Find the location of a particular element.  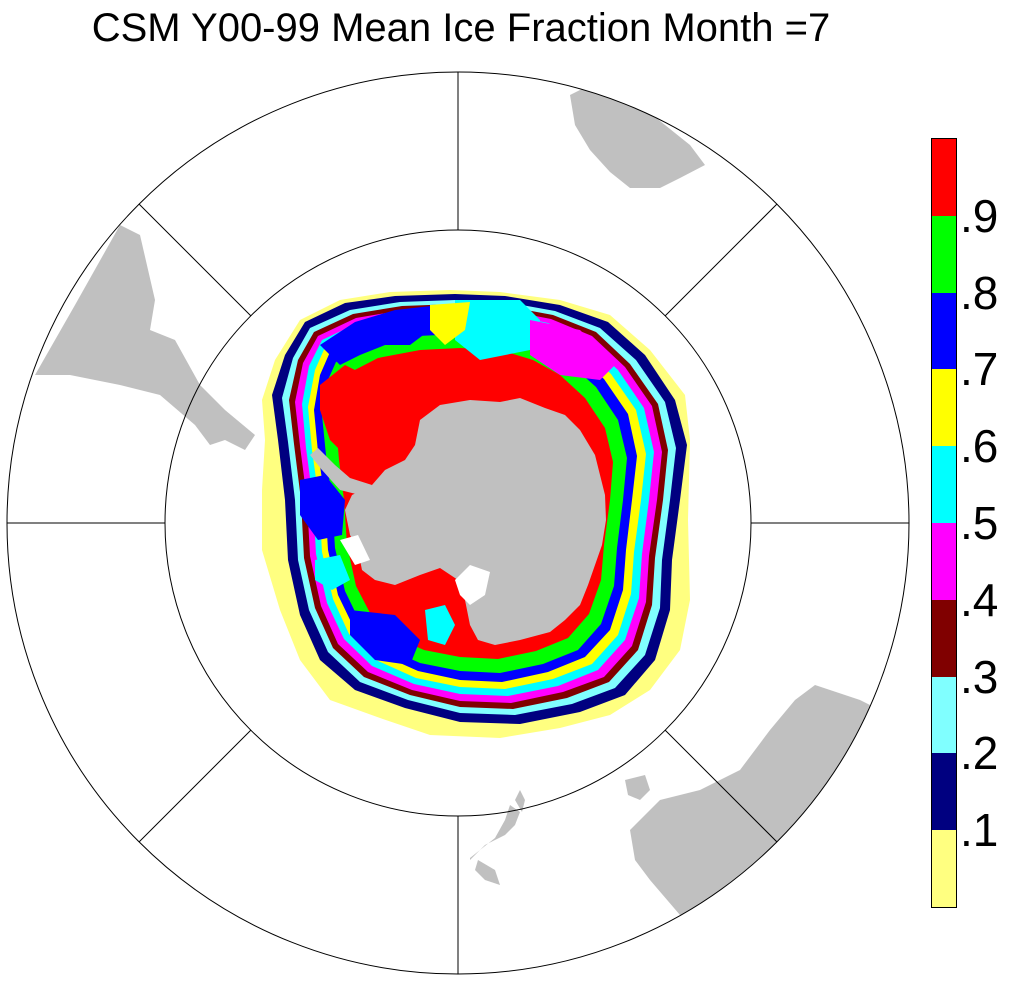

land-new-zealand-tail is located at coordinates (487, 872).